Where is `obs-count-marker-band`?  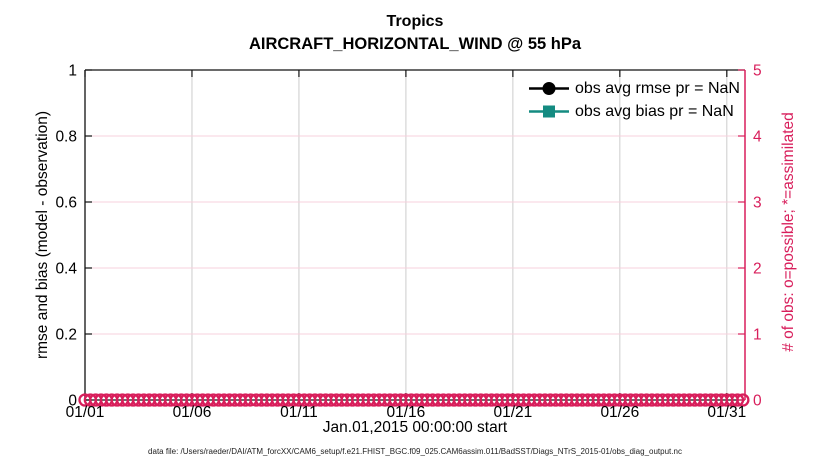
obs-count-marker-band is located at coordinates (414, 400).